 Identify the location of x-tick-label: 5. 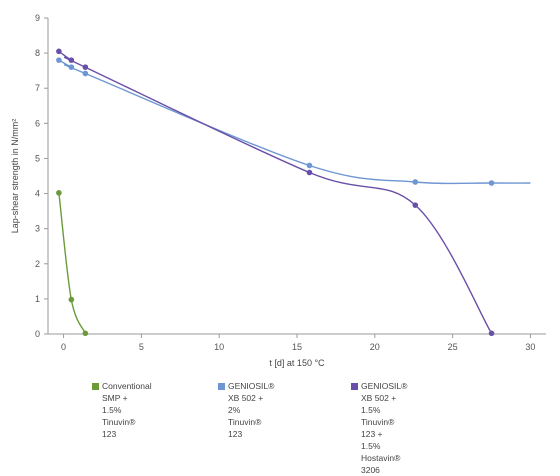
(141, 347).